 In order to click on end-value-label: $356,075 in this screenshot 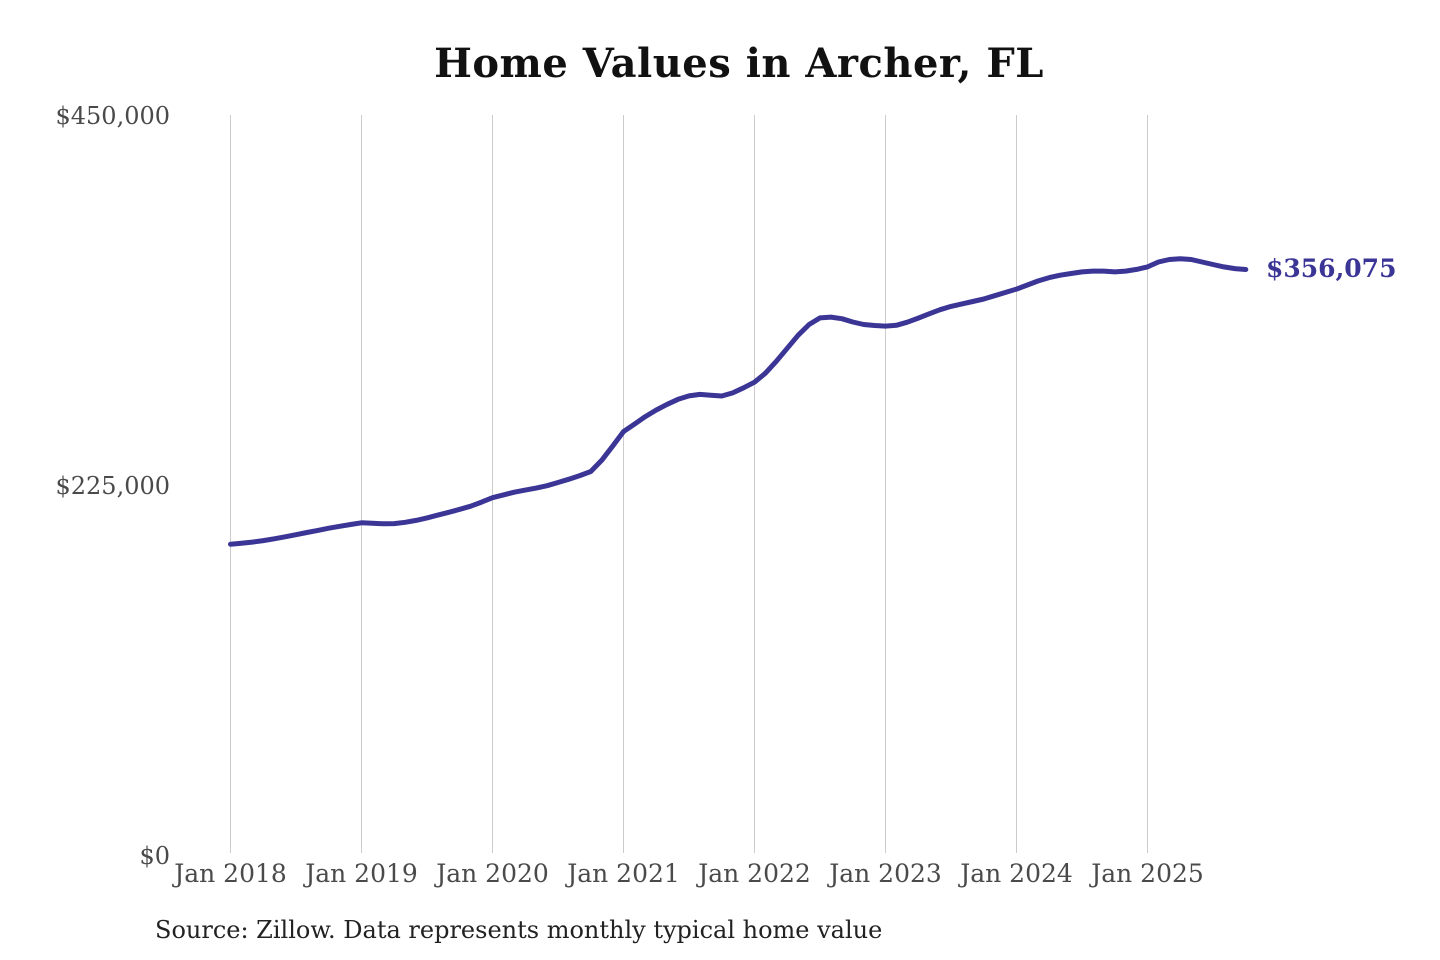, I will do `click(1331, 268)`.